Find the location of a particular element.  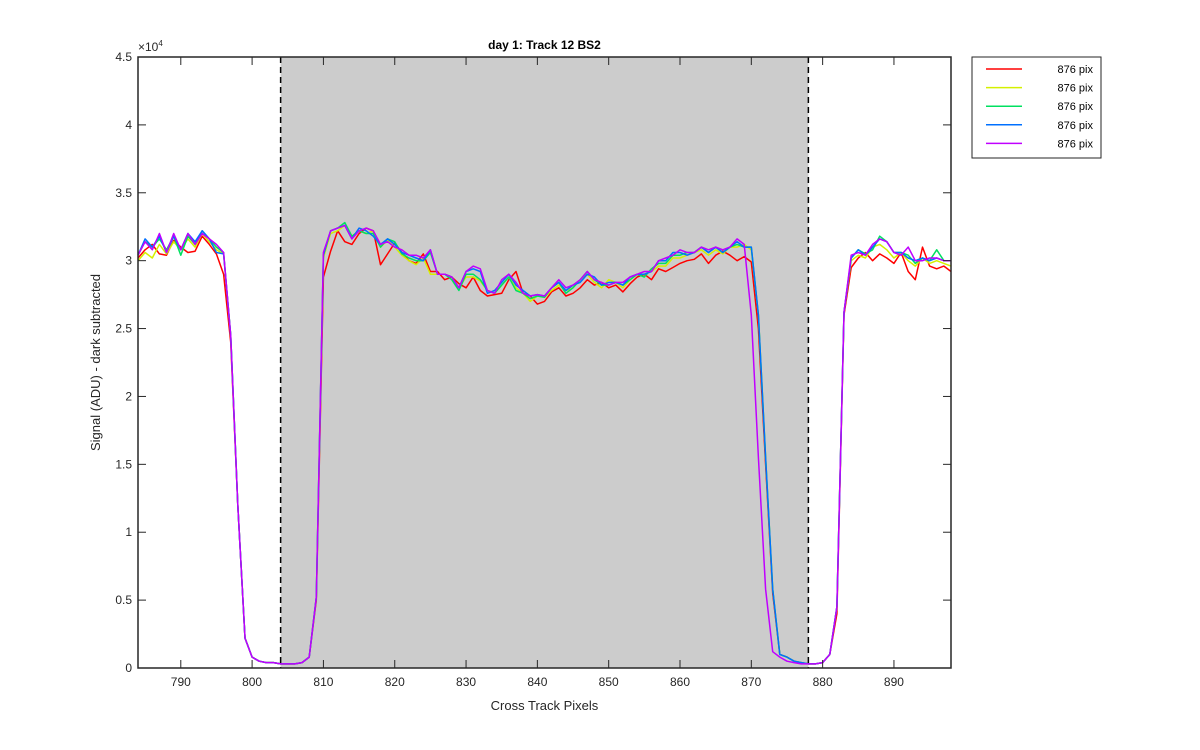

y-axis-exponent: ×10⁴ is located at coordinates (150, 46).